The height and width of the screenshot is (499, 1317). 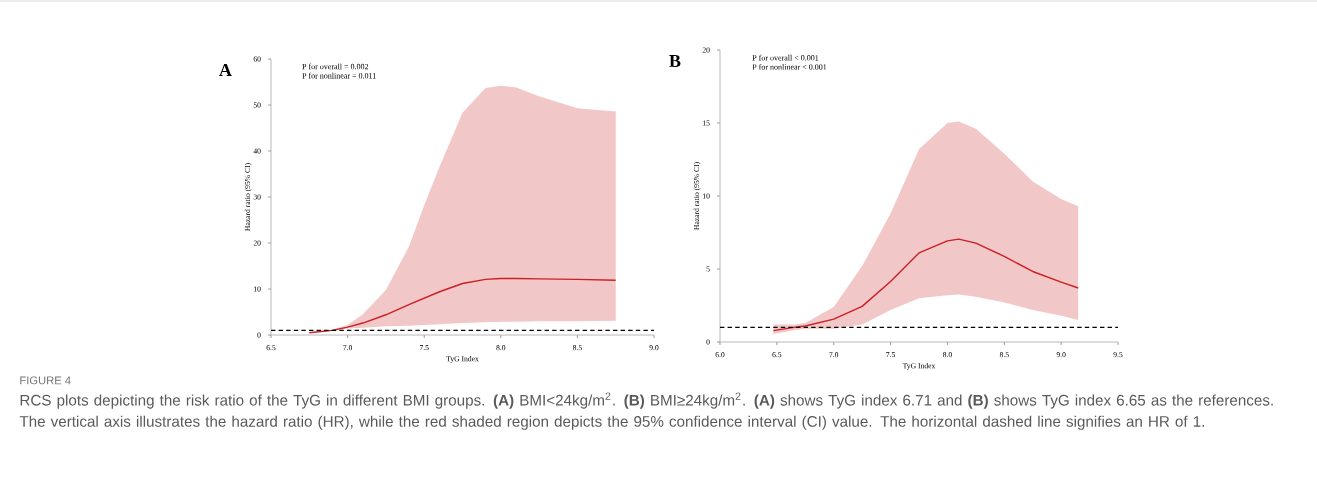 I want to click on text: RCS plots depicting the risk ratio of the TyG in different BMI groups. (A) BMI<24kg/m$^{2}$. (B) BMI≥24kg/m$^{2}$. (A) shows TyG index 6.71 and (B) shows TyG index 6.65 as the references. The vertical axis illustrates the hazard ratio (HR), while the red shaded region depicts the 95% confidence interval (CI) value. The horizontal dashed line signifies an HR of 1., so click(x=646, y=411).